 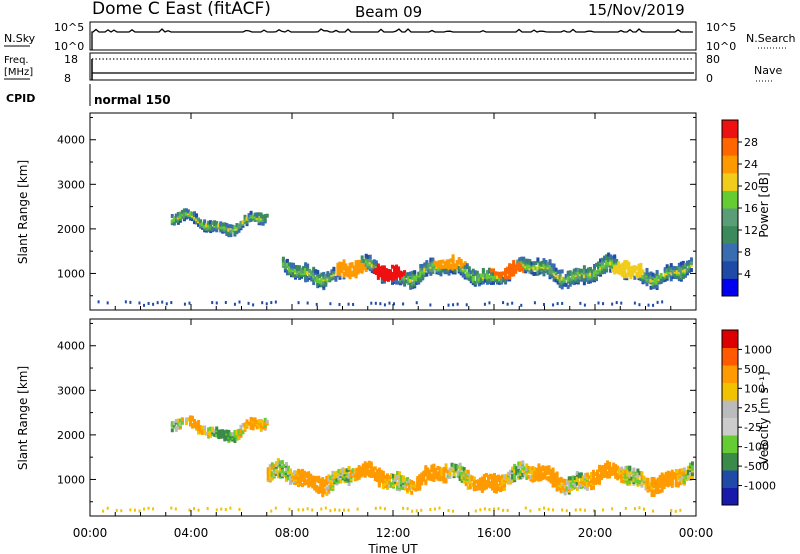 I want to click on colorbar-tick-label: 16, so click(x=751, y=208).